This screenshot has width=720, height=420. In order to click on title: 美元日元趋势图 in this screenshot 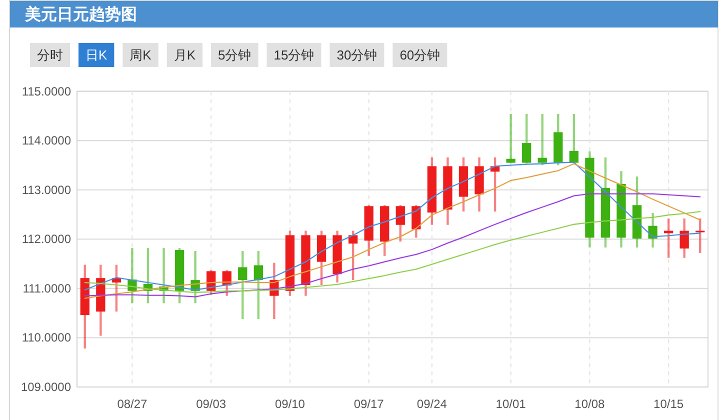, I will do `click(81, 15)`.